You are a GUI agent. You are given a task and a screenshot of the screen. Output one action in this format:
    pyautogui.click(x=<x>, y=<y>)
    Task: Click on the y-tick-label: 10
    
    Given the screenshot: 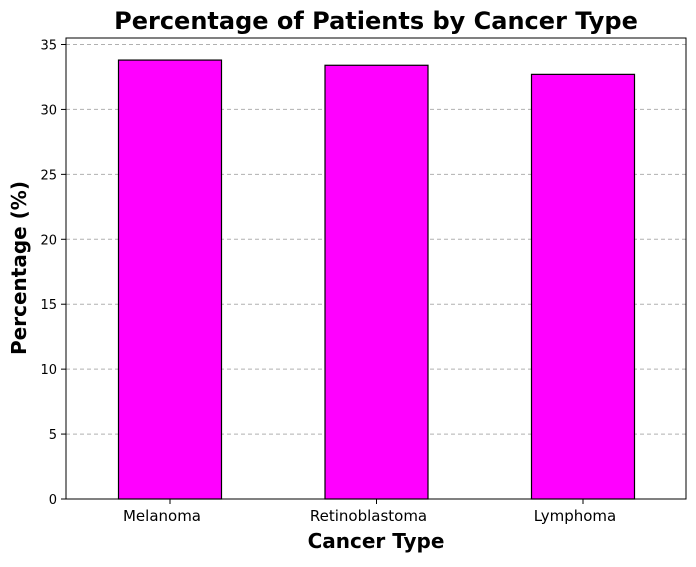 What is the action you would take?
    pyautogui.click(x=48, y=370)
    